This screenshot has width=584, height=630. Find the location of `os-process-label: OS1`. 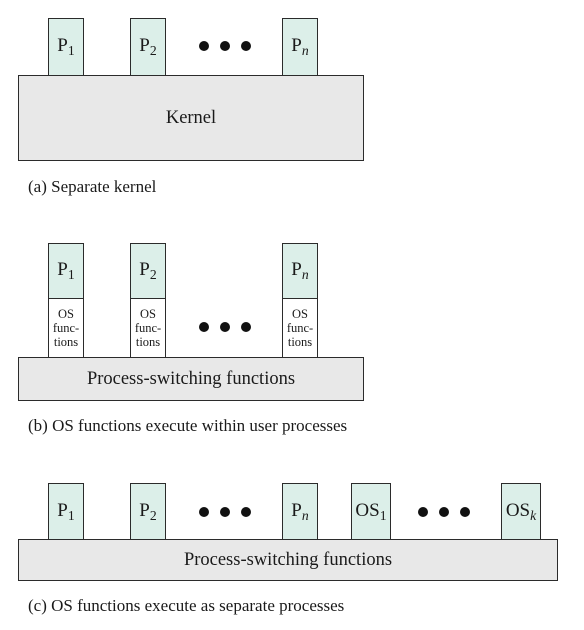

os-process-label: OS1 is located at coordinates (371, 511).